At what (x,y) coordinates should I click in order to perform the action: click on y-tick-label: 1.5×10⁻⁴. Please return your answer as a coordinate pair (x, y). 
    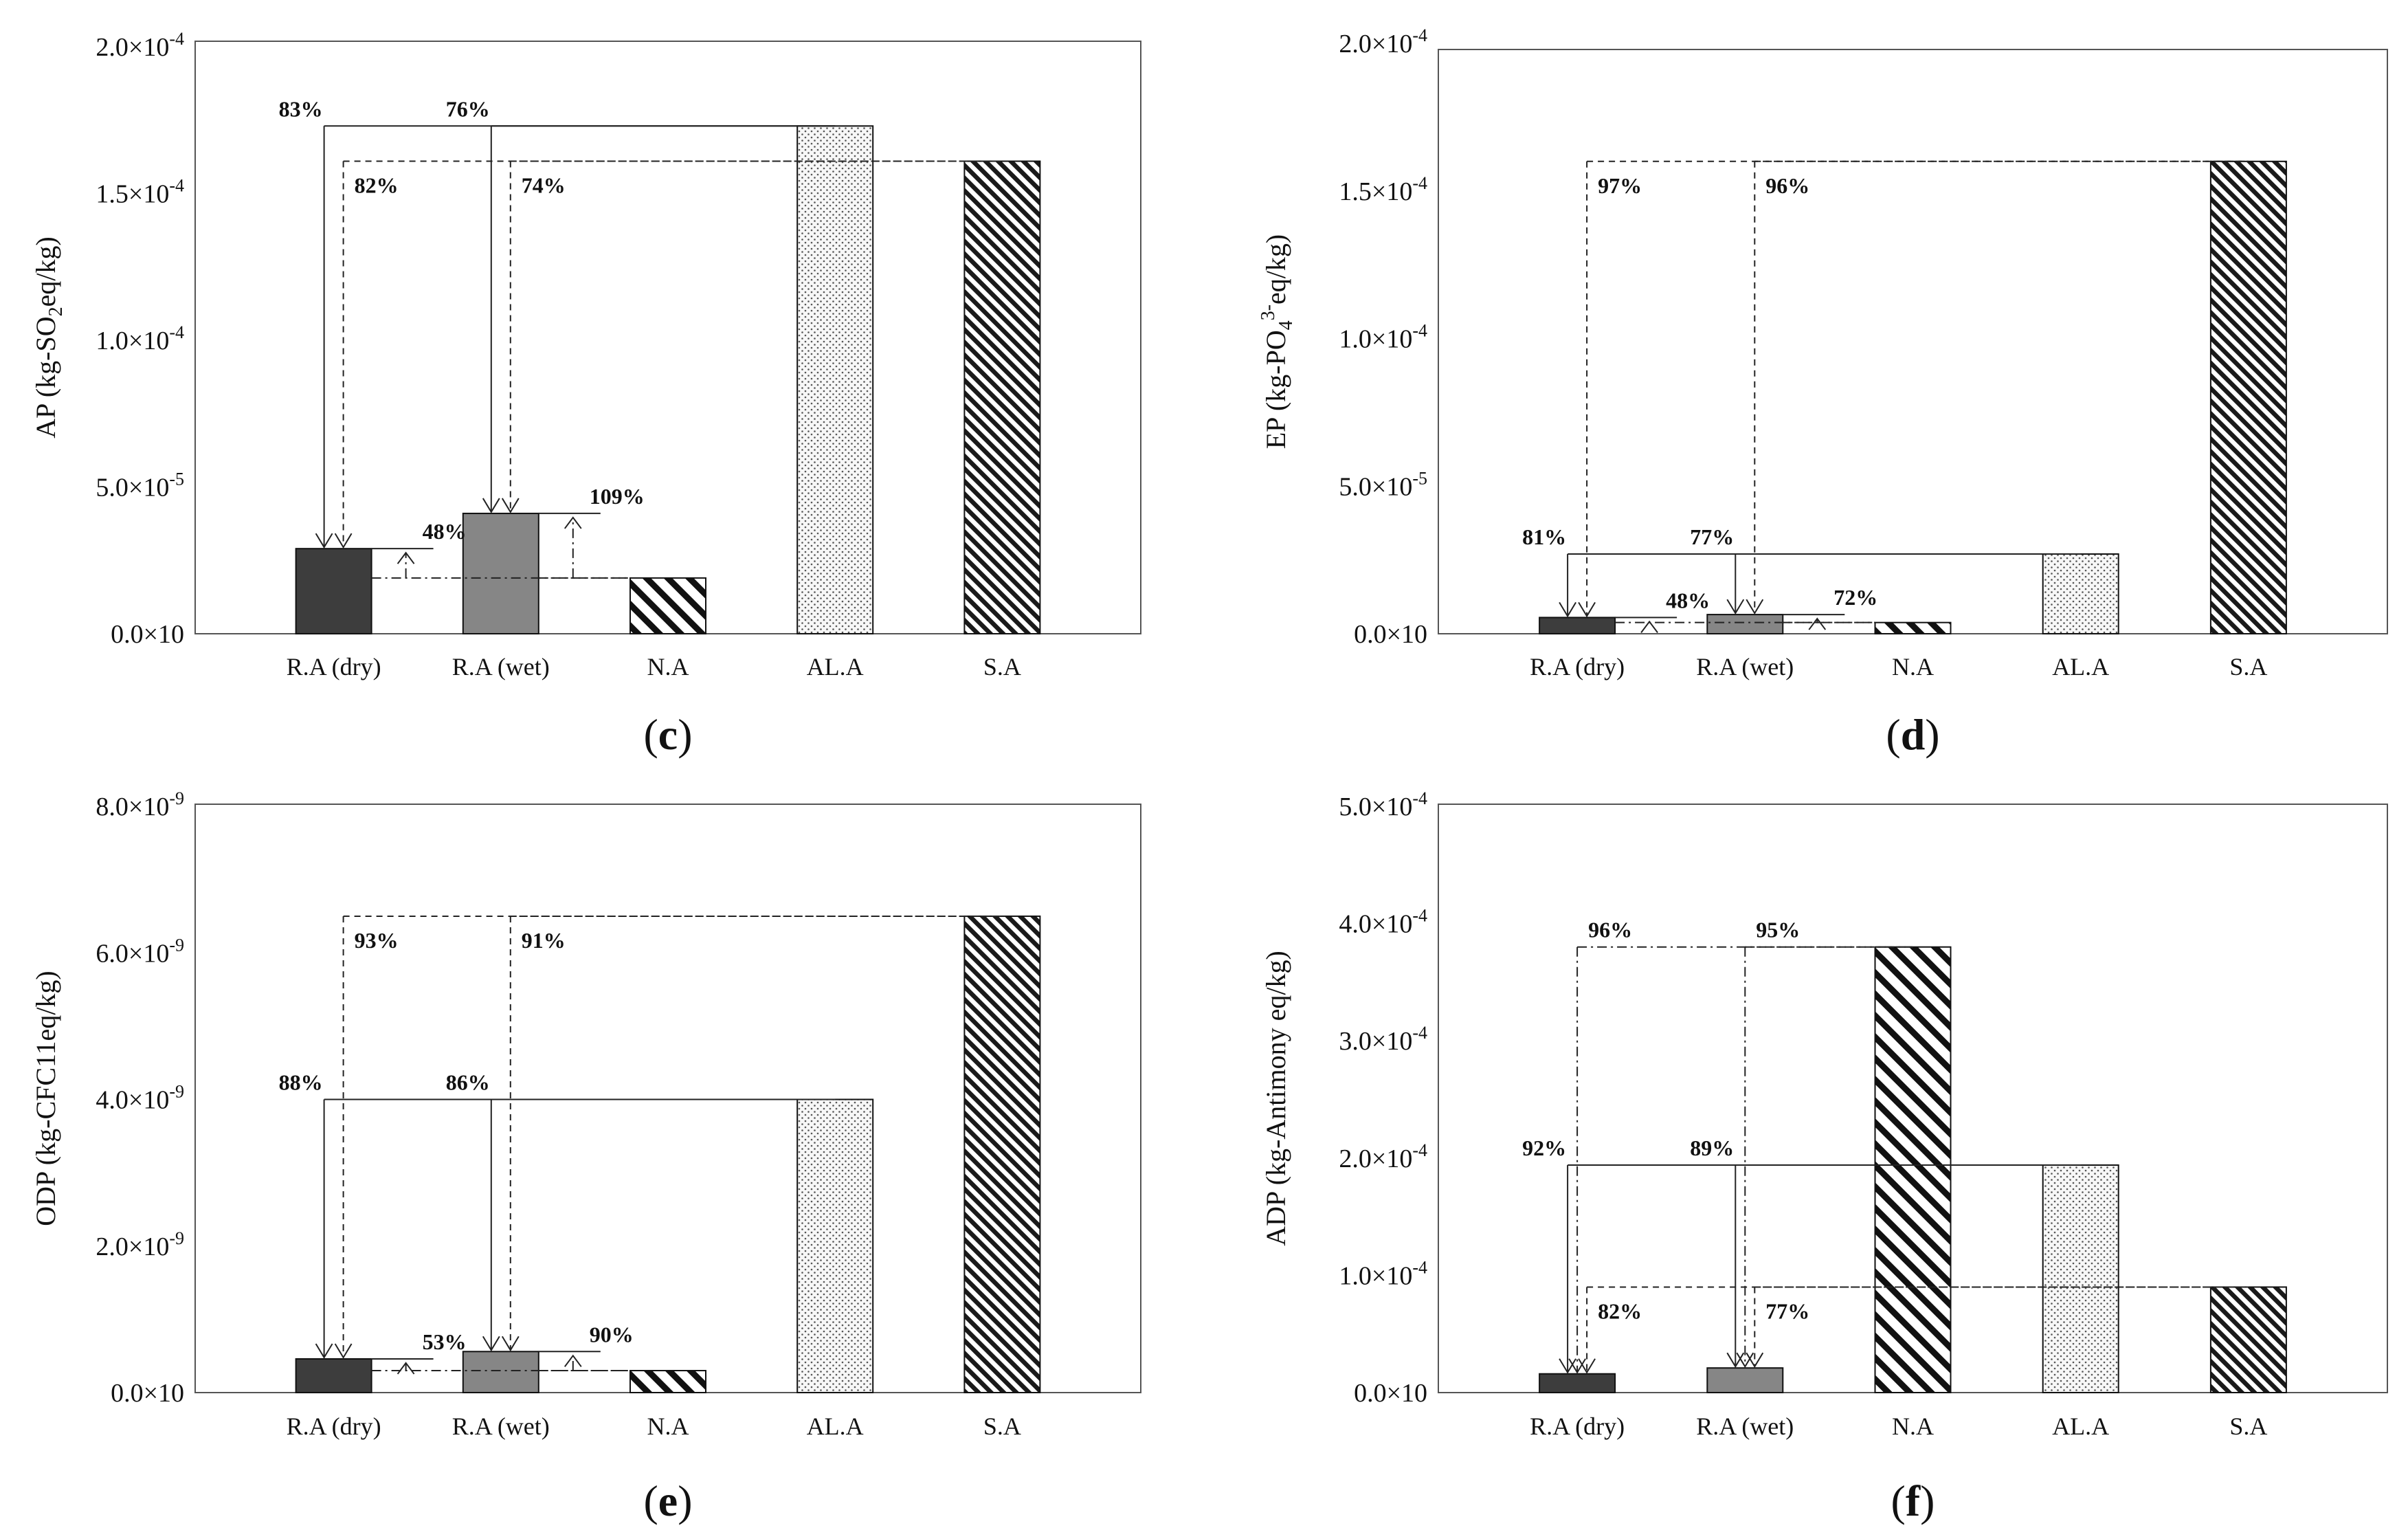
    Looking at the image, I should click on (140, 192).